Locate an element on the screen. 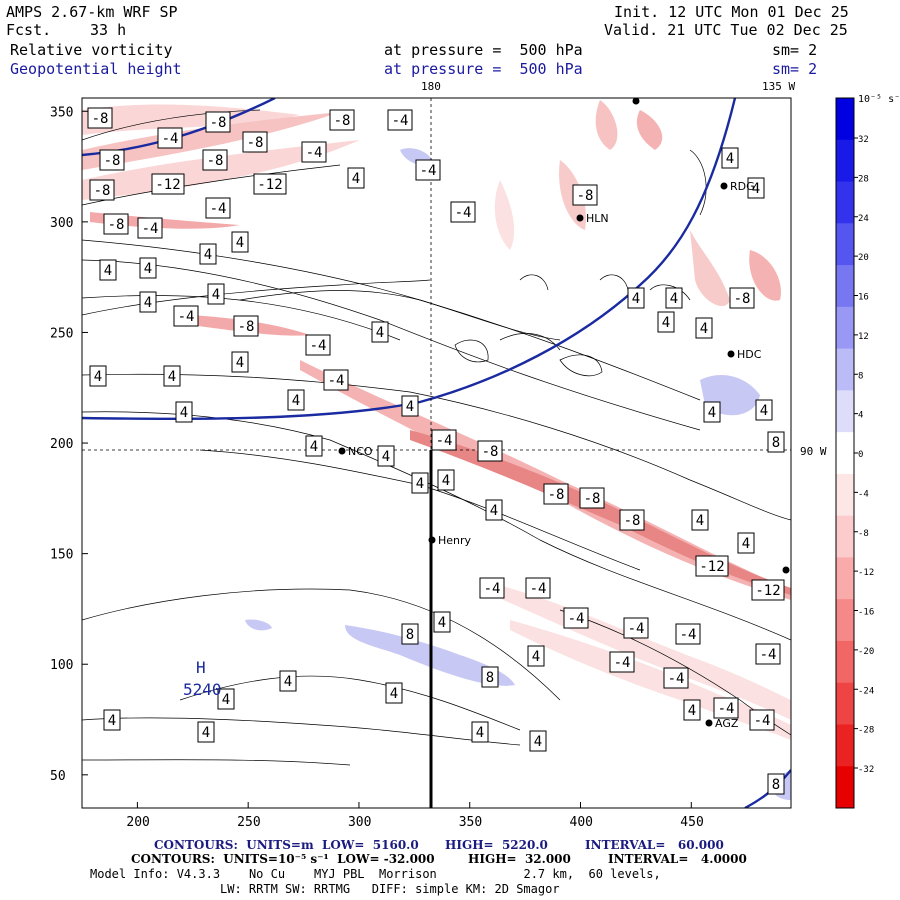 This screenshot has height=900, width=900. y-tick-label: 250 is located at coordinates (61, 333).